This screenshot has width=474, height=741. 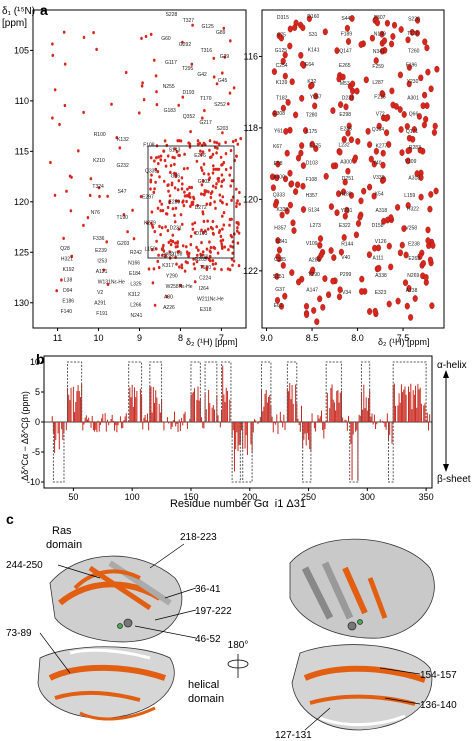 What do you see at coordinates (344, 145) in the screenshot?
I see `peak-label: L232` at bounding box center [344, 145].